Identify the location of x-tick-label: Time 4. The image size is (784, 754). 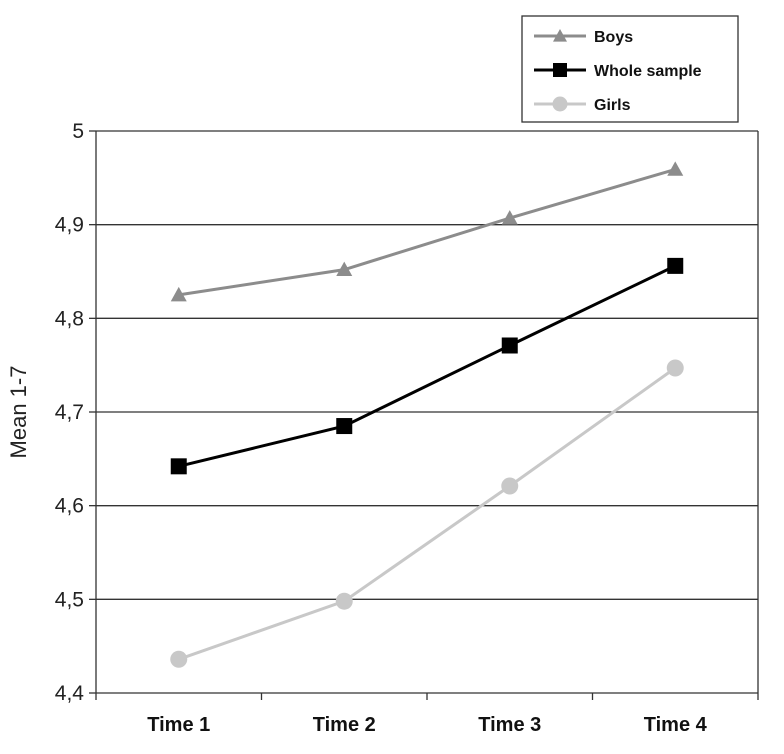
(676, 725).